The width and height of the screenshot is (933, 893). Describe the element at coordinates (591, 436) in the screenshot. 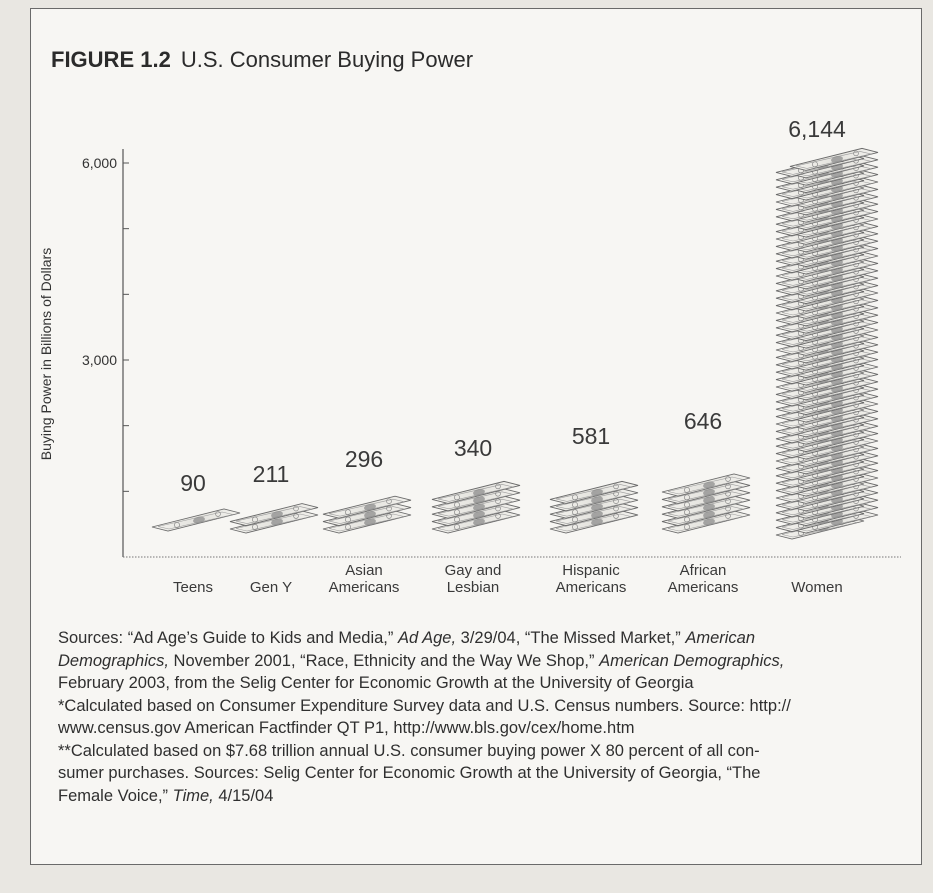

I see `value-label: 581` at that location.